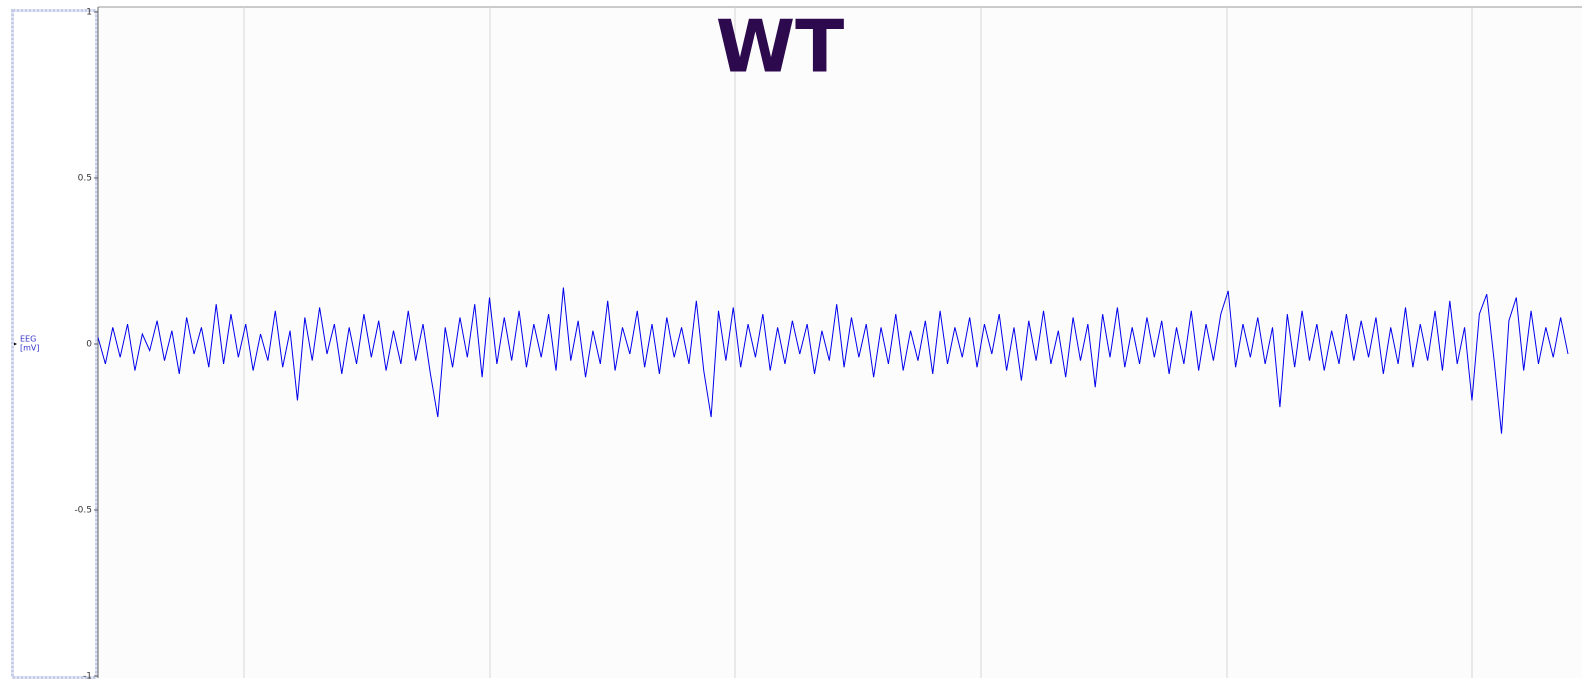 The image size is (1582, 685). Describe the element at coordinates (30, 348) in the screenshot. I see `y-axis-label: [mV]` at that location.